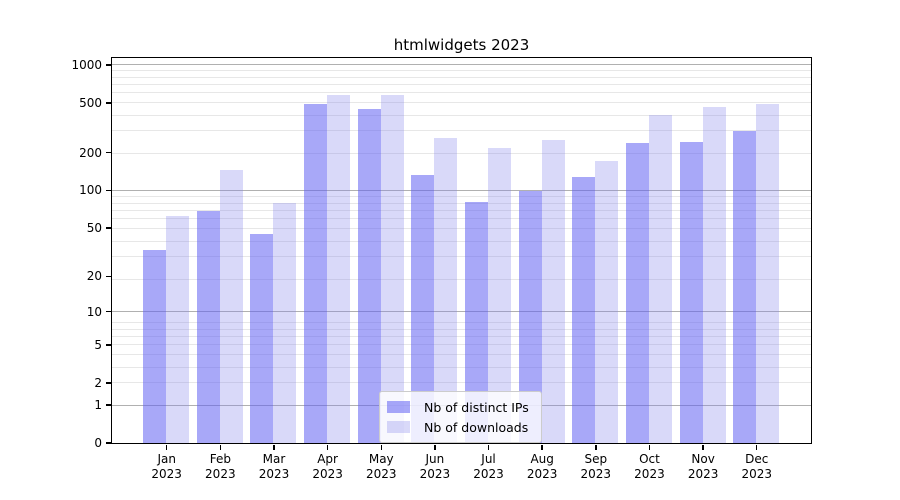  What do you see at coordinates (542, 466) in the screenshot?
I see `x-tick-label-aug: Aug 2023` at bounding box center [542, 466].